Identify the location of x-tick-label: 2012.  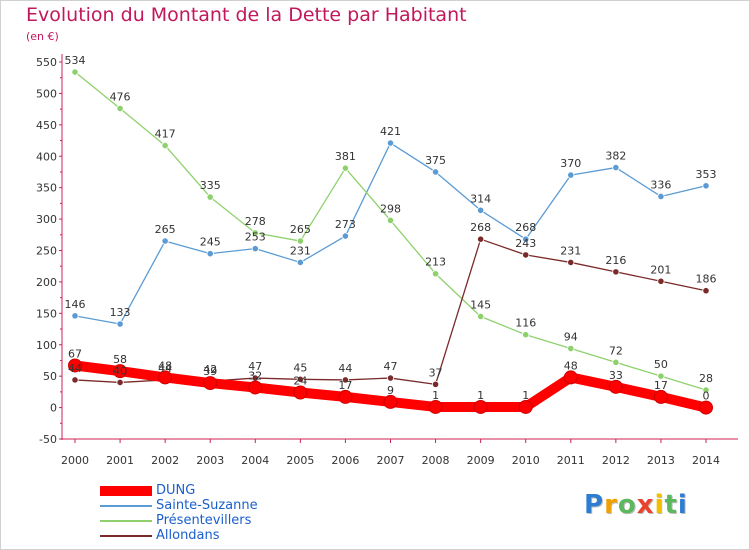
(616, 460).